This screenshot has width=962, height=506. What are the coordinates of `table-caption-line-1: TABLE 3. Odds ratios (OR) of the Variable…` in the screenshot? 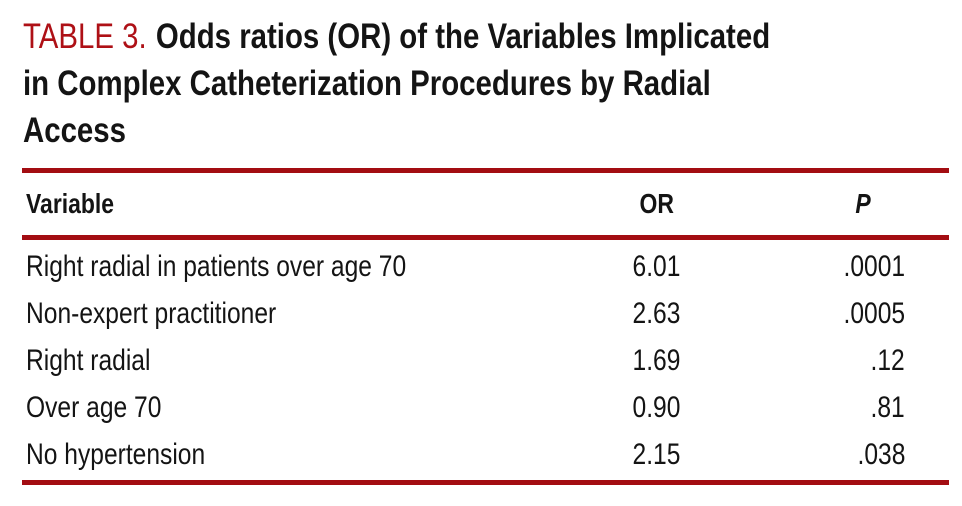 It's located at (417, 36).